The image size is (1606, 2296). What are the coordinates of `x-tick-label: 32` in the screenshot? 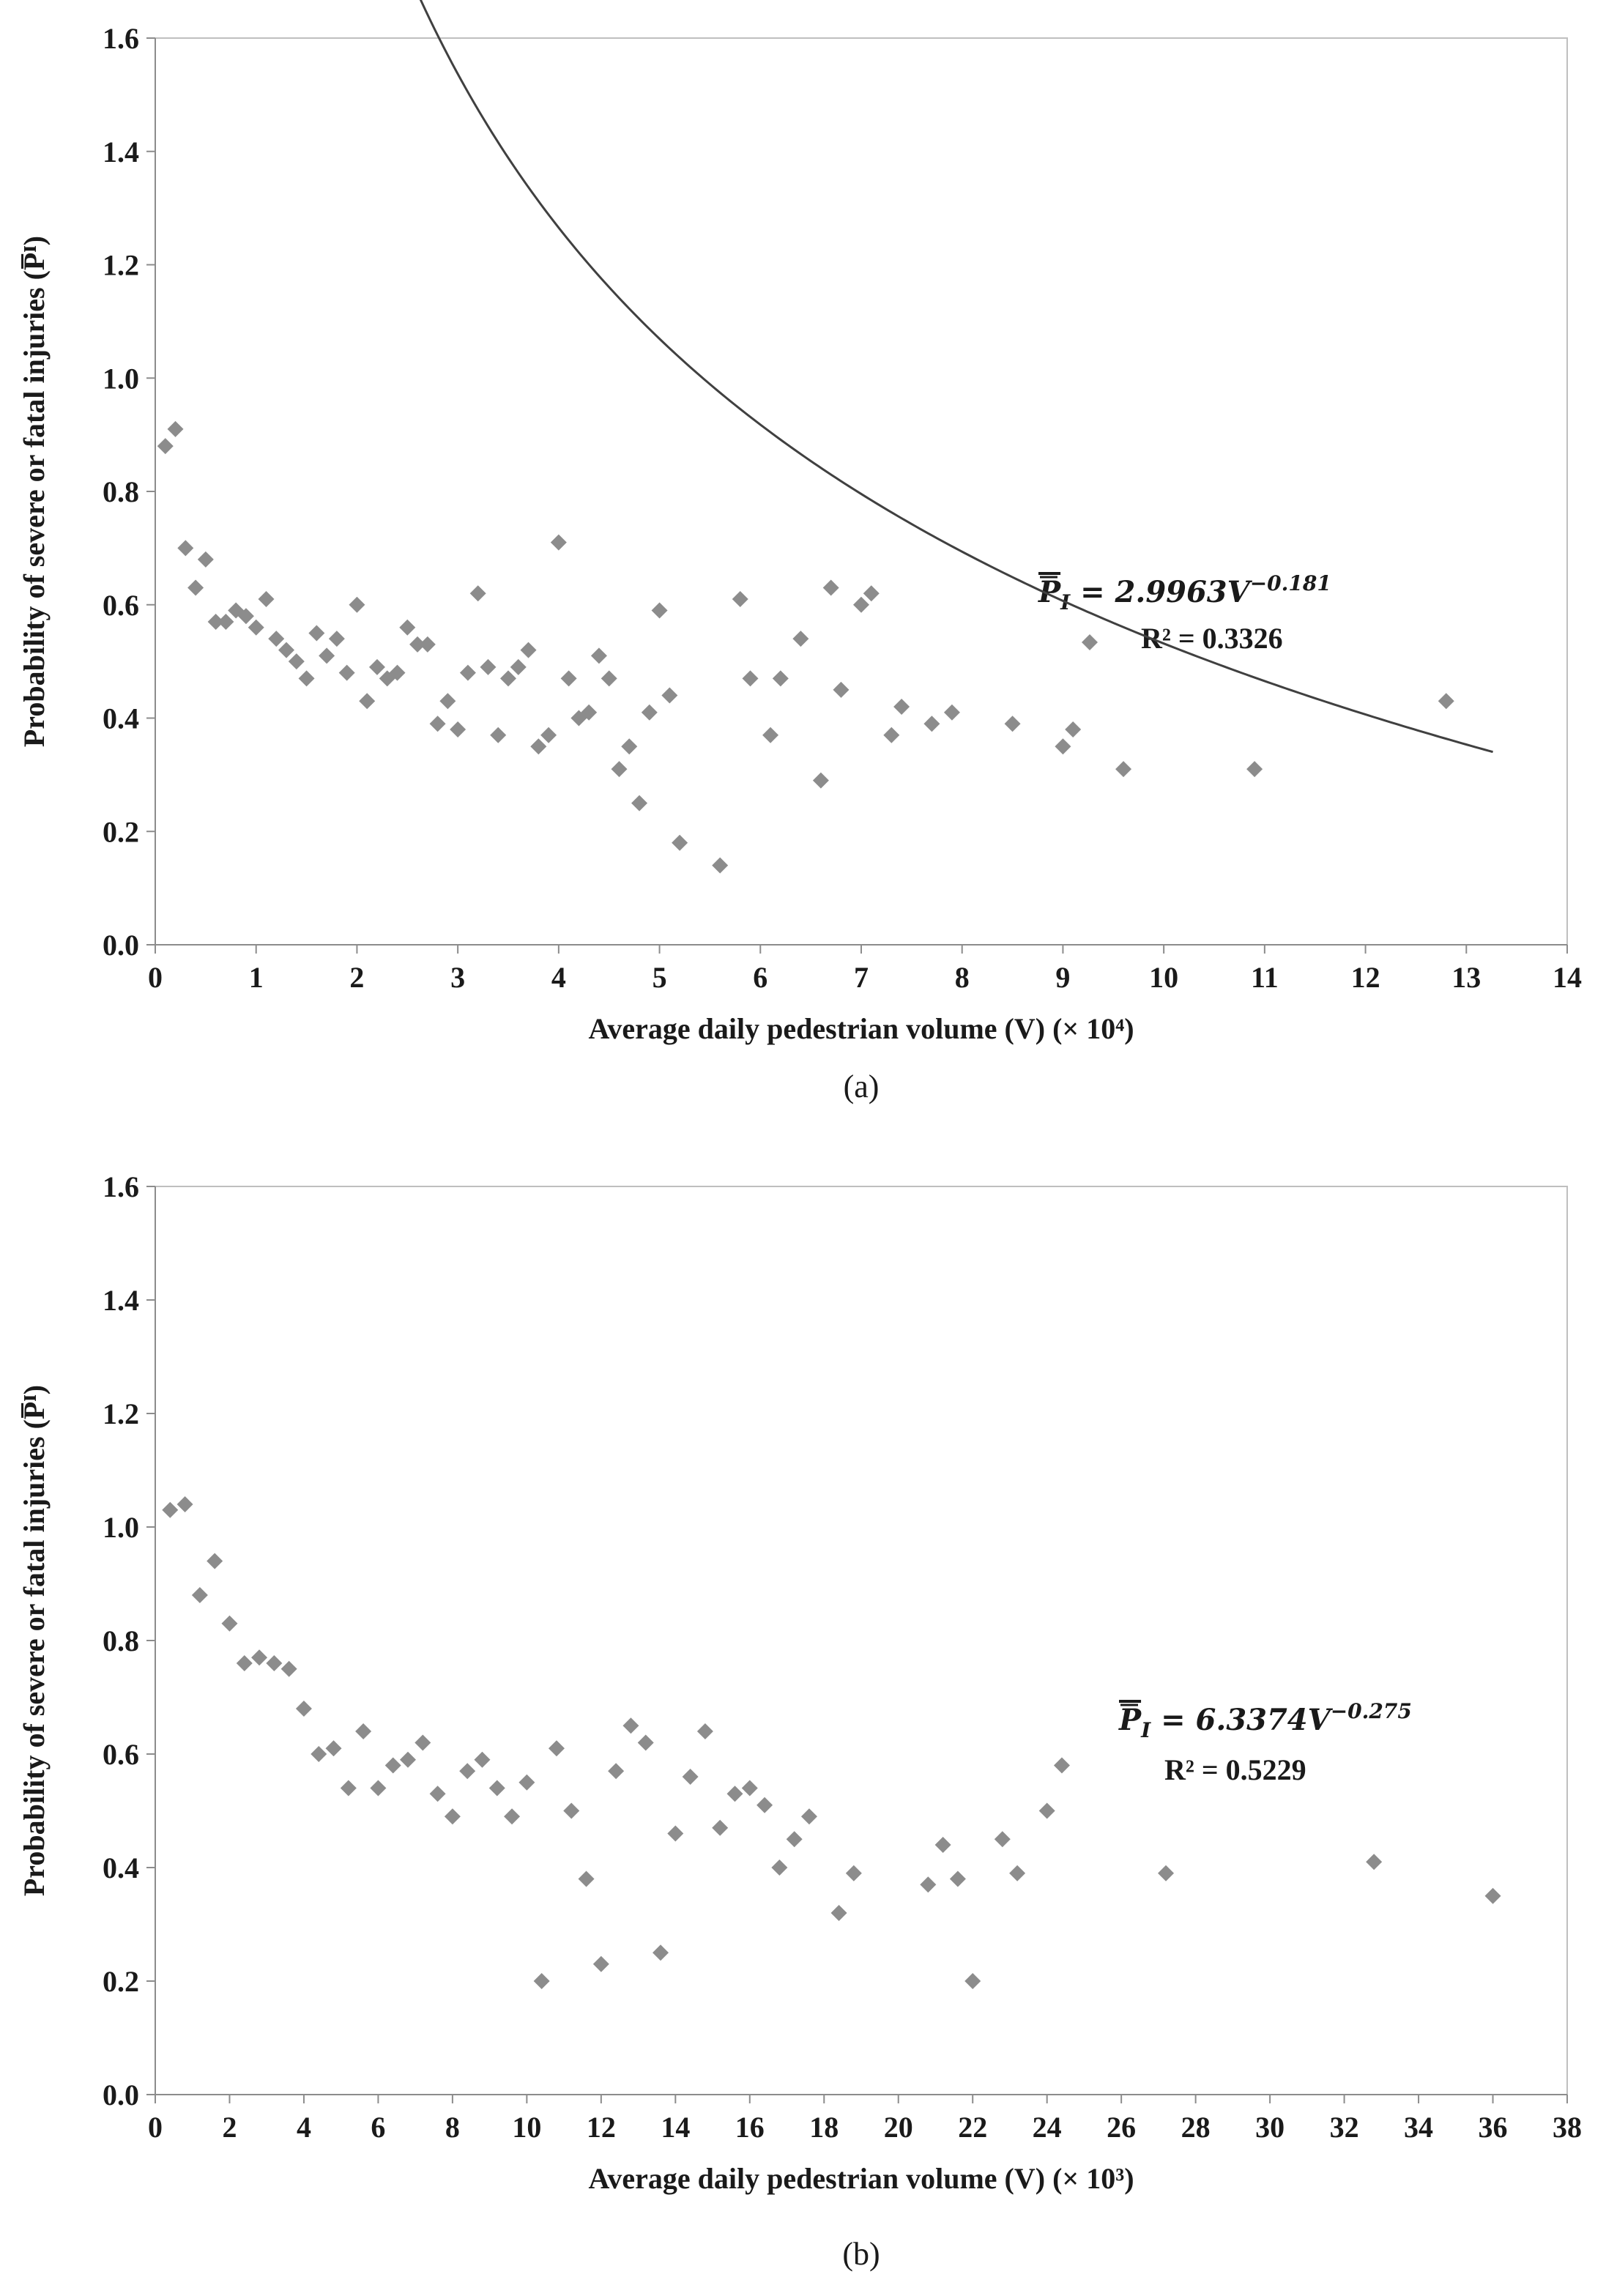 It's located at (1344, 2127).